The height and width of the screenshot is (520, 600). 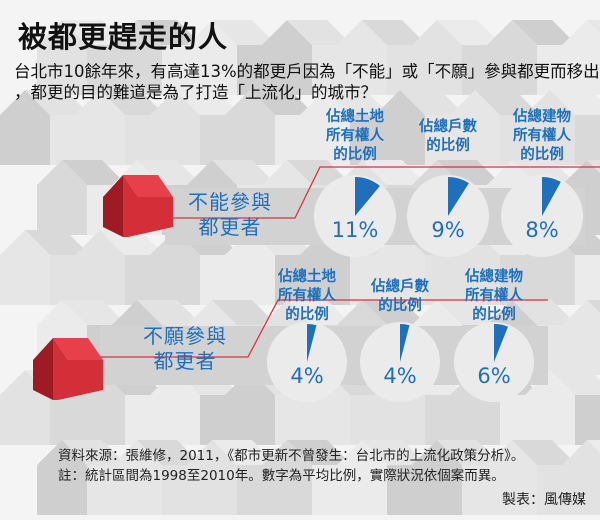 I want to click on group-label-line: 不能參與, so click(x=230, y=202).